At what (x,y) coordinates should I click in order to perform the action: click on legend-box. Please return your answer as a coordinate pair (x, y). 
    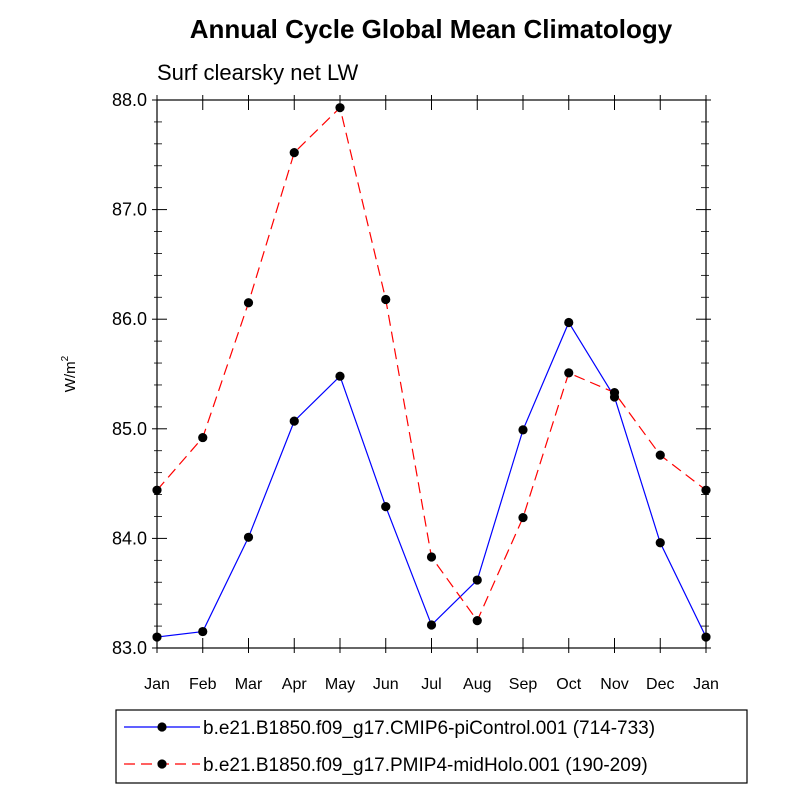
    Looking at the image, I should click on (431, 746).